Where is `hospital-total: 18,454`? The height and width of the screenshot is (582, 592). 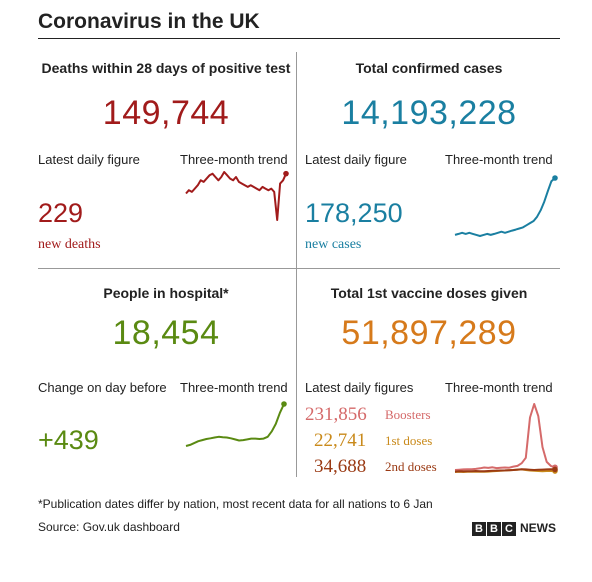 hospital-total: 18,454 is located at coordinates (166, 333).